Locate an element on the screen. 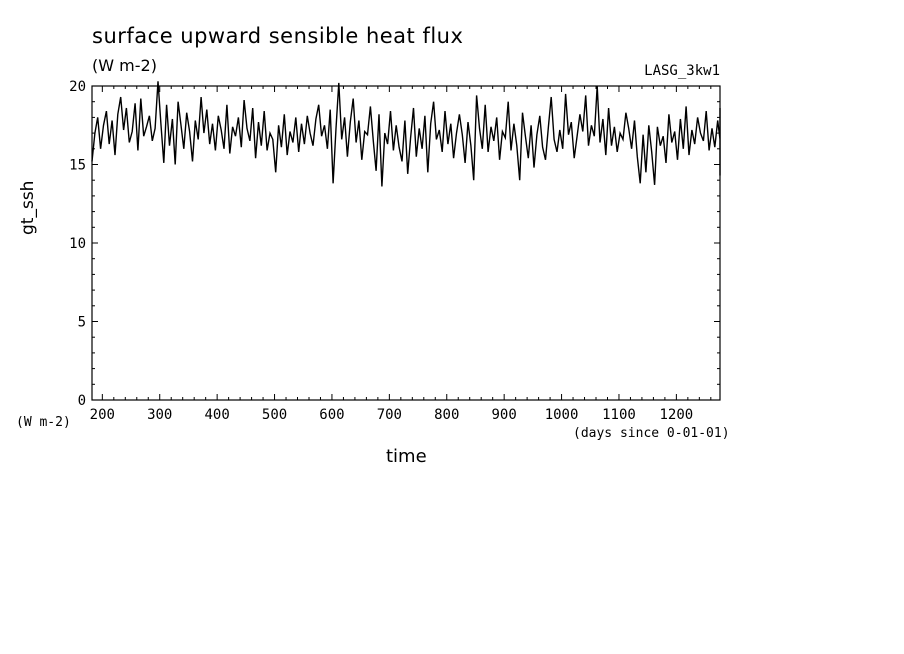 The image size is (904, 654). y-tick-label: 20 is located at coordinates (77, 87).